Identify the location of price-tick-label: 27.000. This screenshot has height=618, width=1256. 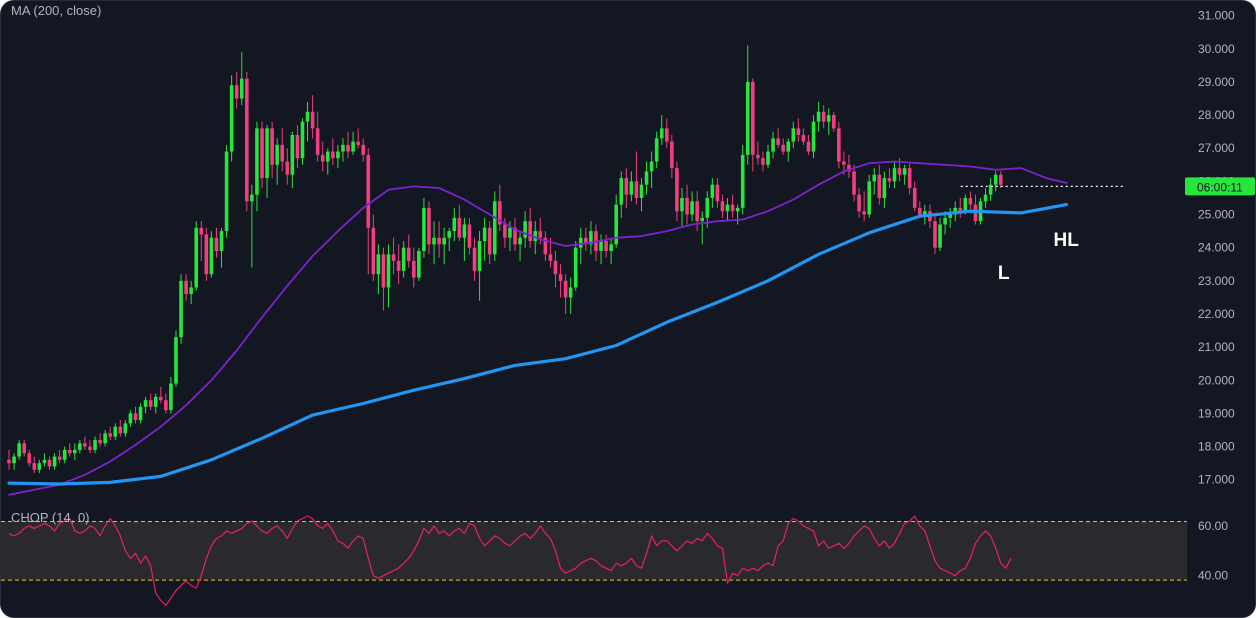
(1216, 148).